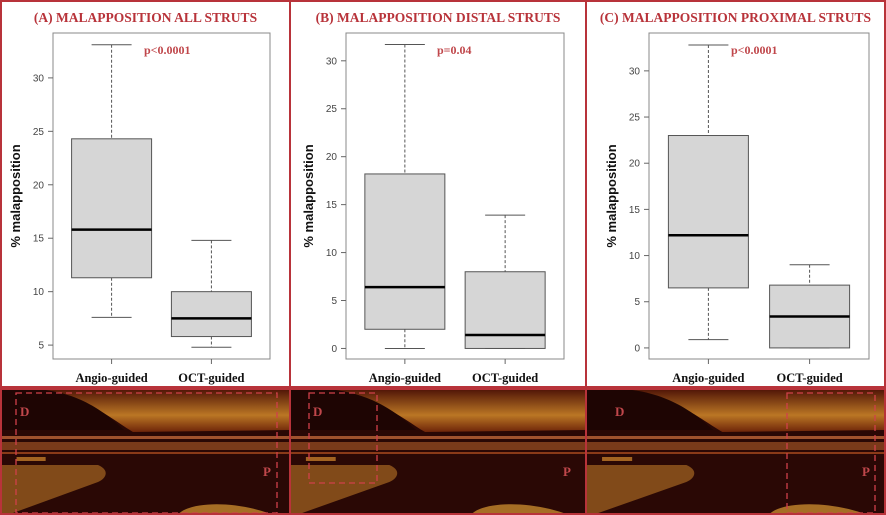 This screenshot has height=515, width=886. Describe the element at coordinates (454, 50) in the screenshot. I see `p-value-annotation: p=0.04` at that location.